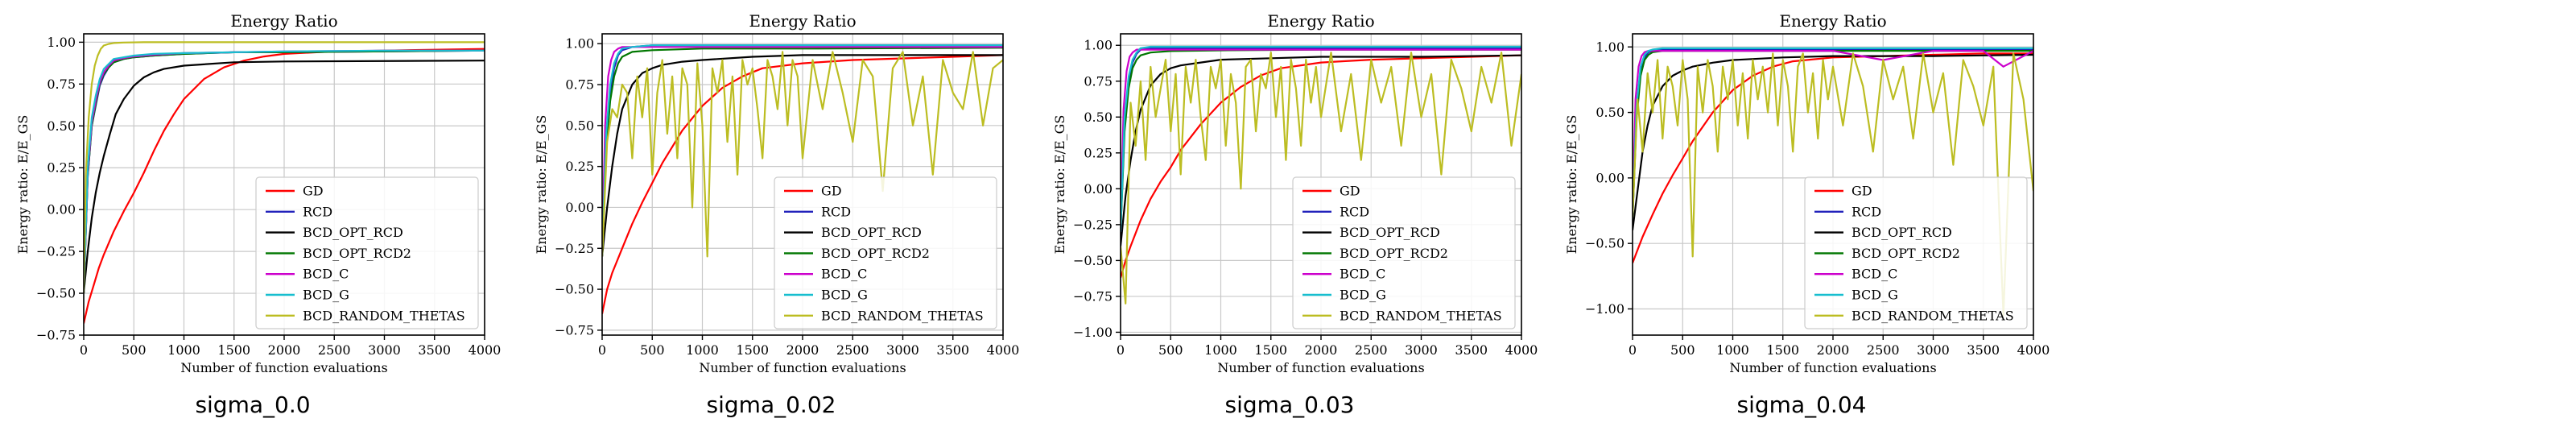 Image resolution: width=2576 pixels, height=435 pixels. I want to click on series-line-gd, so click(1321, 167).